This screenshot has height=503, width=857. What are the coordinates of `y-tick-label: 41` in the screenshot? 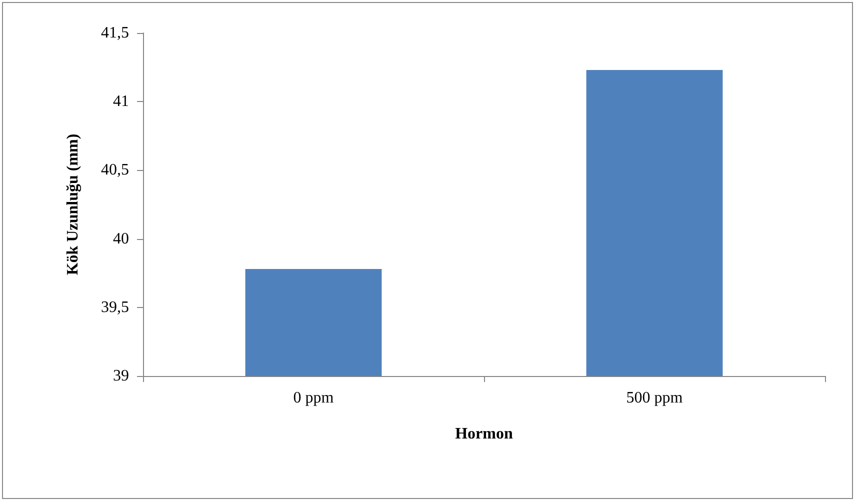 It's located at (121, 101).